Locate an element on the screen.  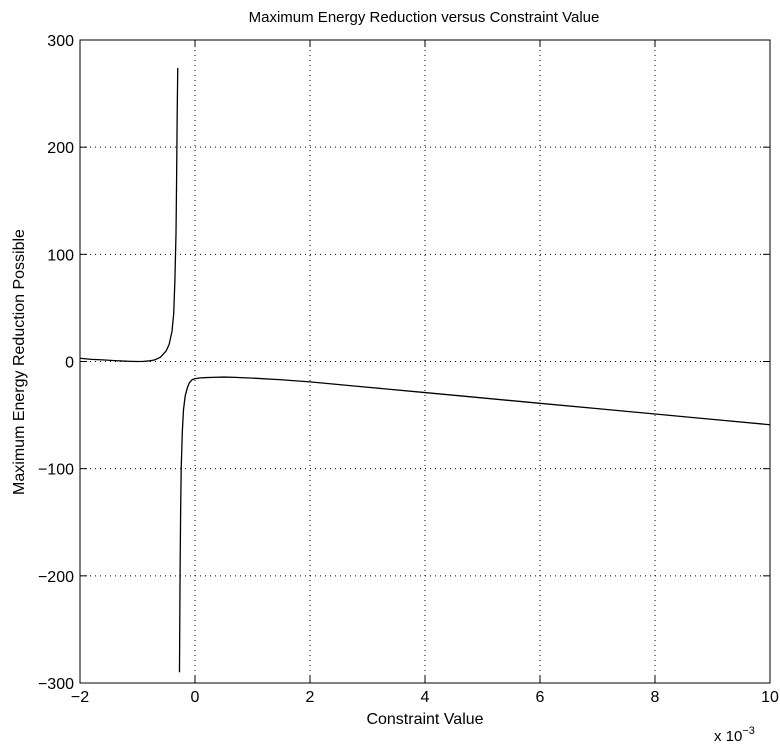
y-tick-label: 200 is located at coordinates (60, 148).